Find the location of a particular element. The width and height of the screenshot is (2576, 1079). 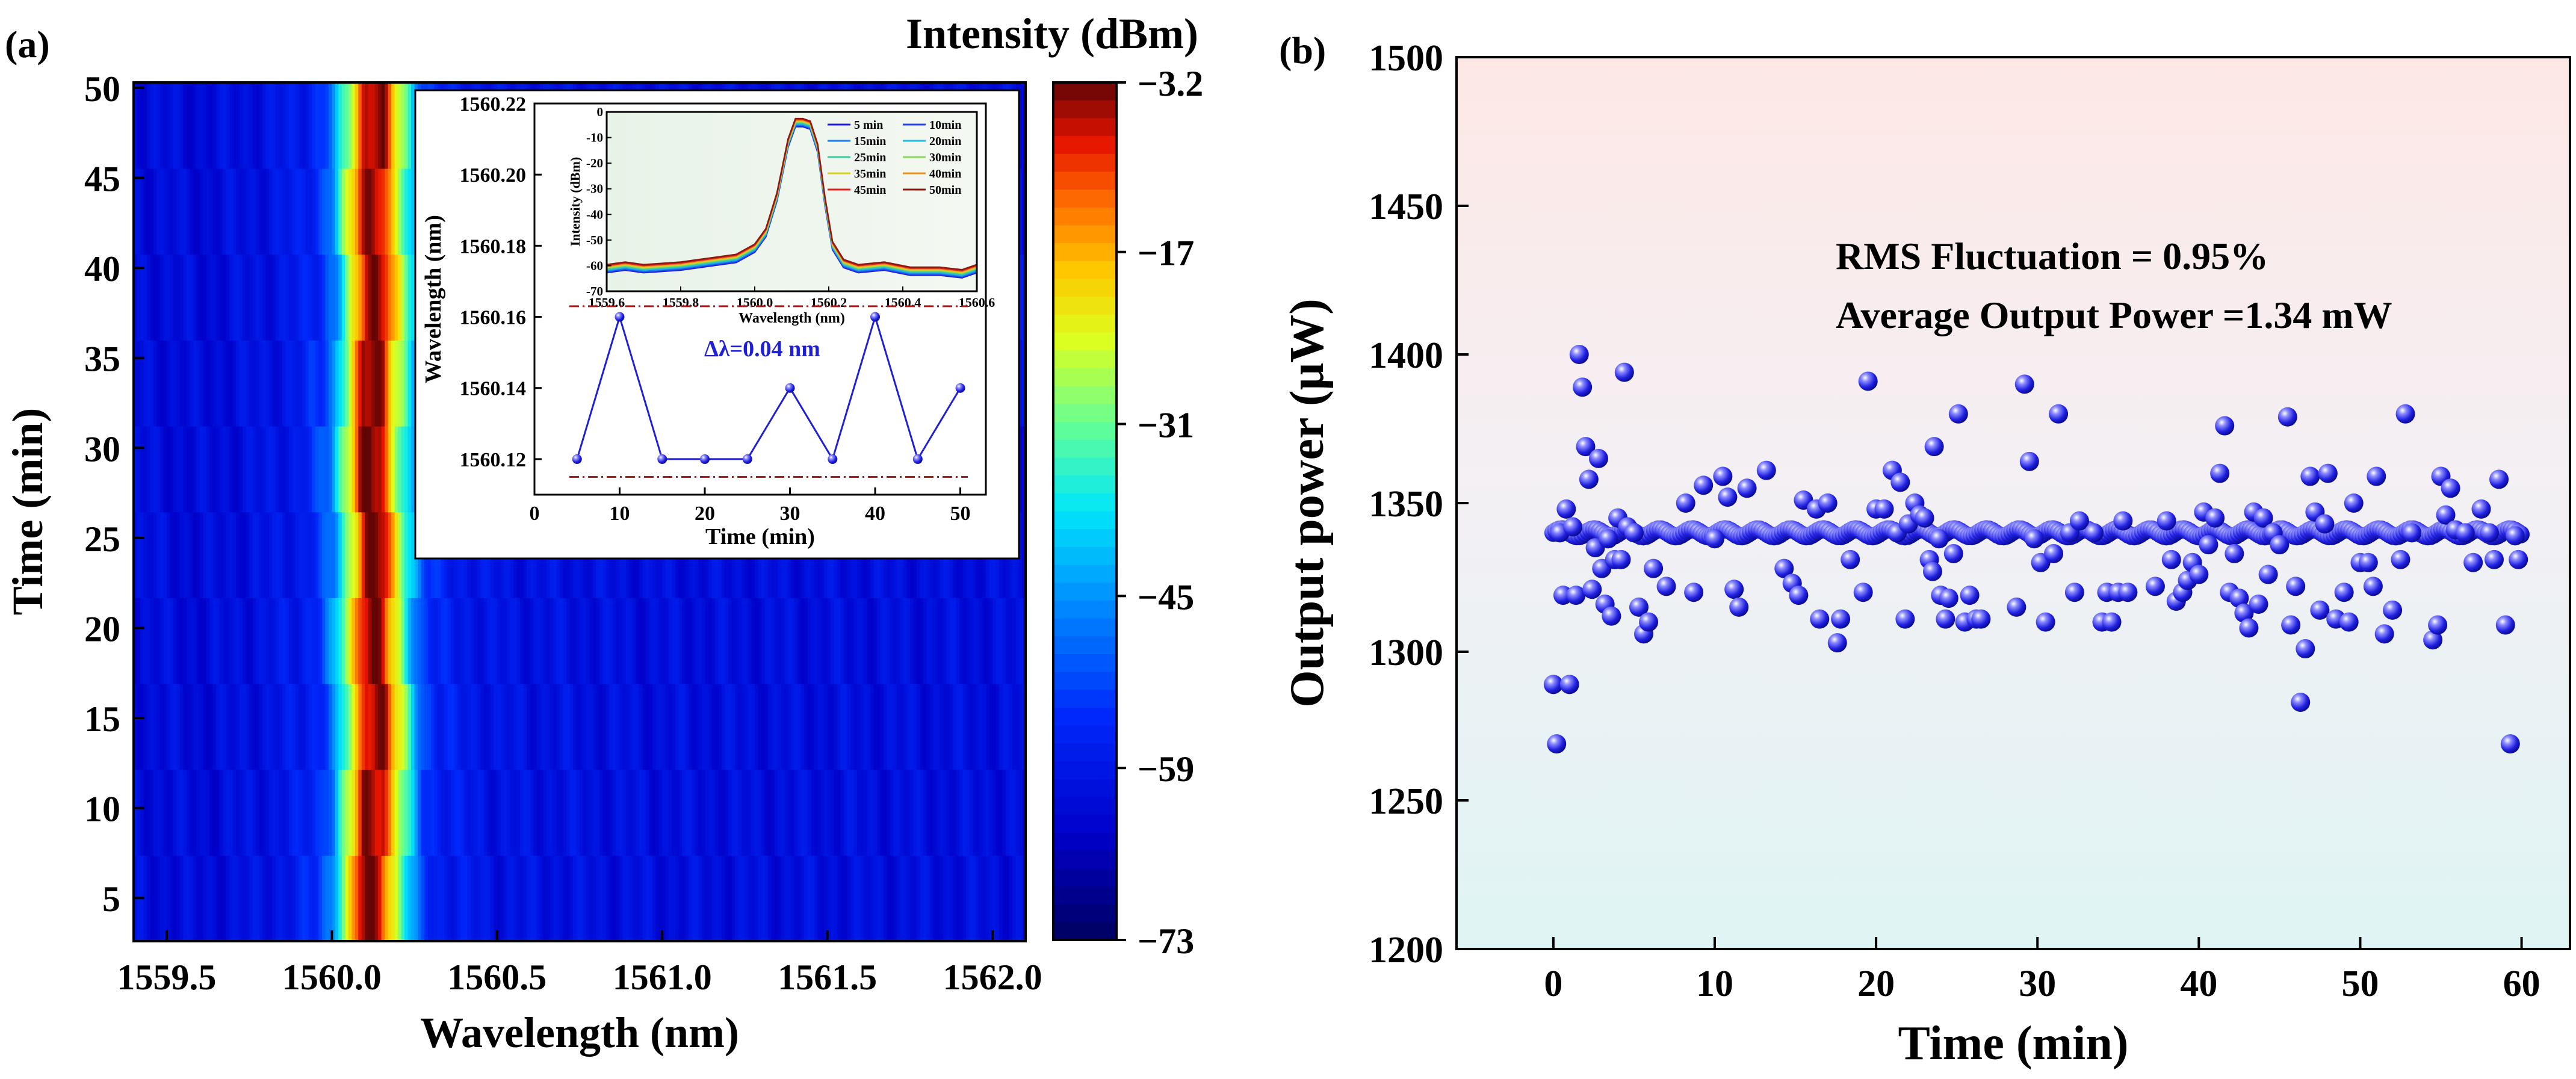

scatter-x-tick-label: 0 is located at coordinates (1553, 984).